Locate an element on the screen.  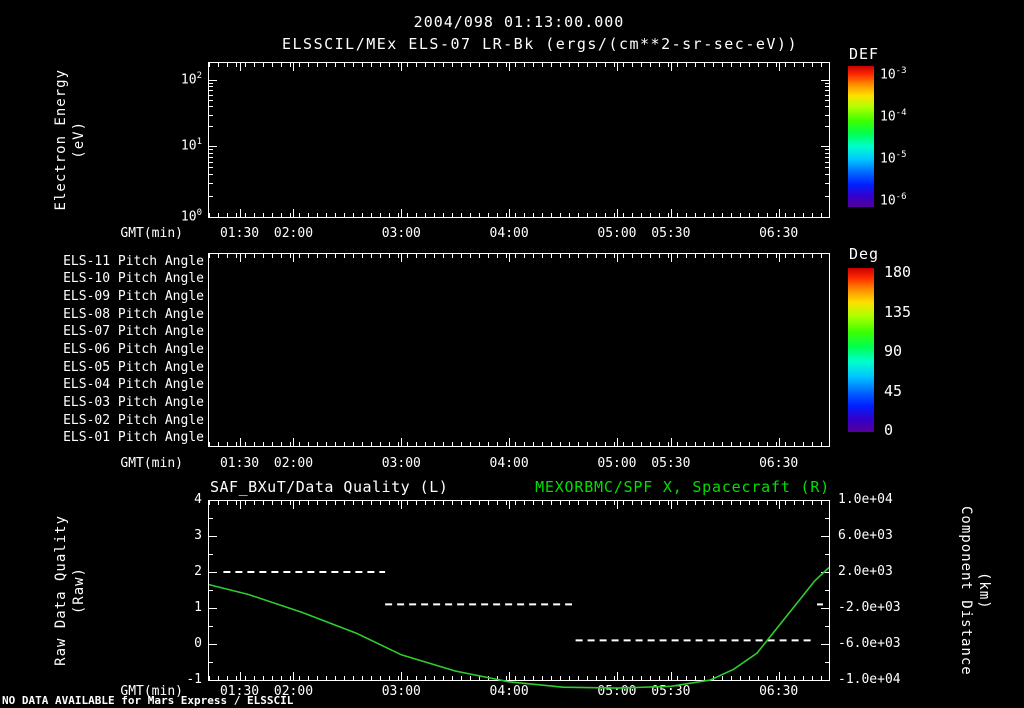
pitch-row-label: ELS-08 Pitch Angle is located at coordinates (133, 314).